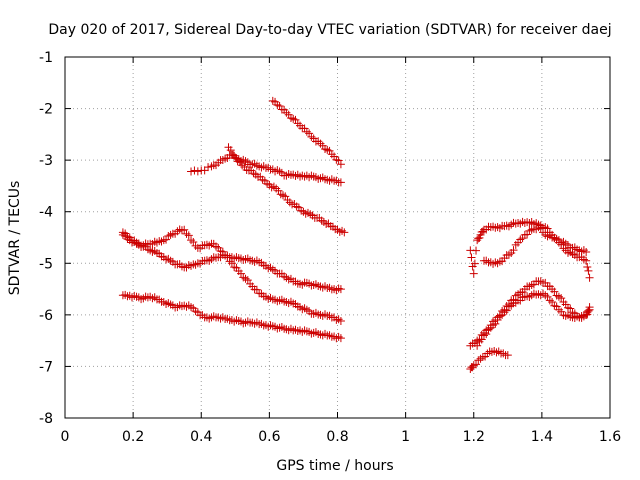 The image size is (640, 480). Describe the element at coordinates (533, 319) in the screenshot. I see `series-arc-j` at that location.